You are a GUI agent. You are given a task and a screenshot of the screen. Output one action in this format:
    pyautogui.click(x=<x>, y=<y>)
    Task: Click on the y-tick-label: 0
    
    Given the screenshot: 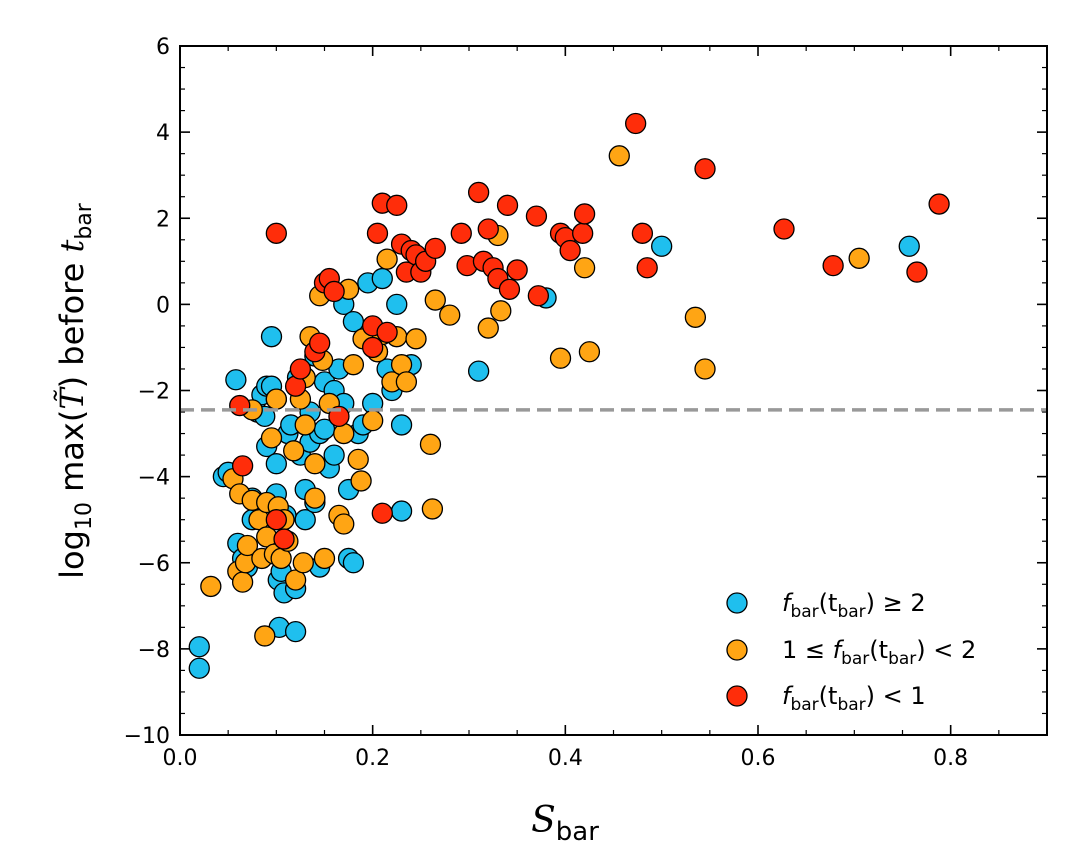 What is the action you would take?
    pyautogui.click(x=163, y=305)
    